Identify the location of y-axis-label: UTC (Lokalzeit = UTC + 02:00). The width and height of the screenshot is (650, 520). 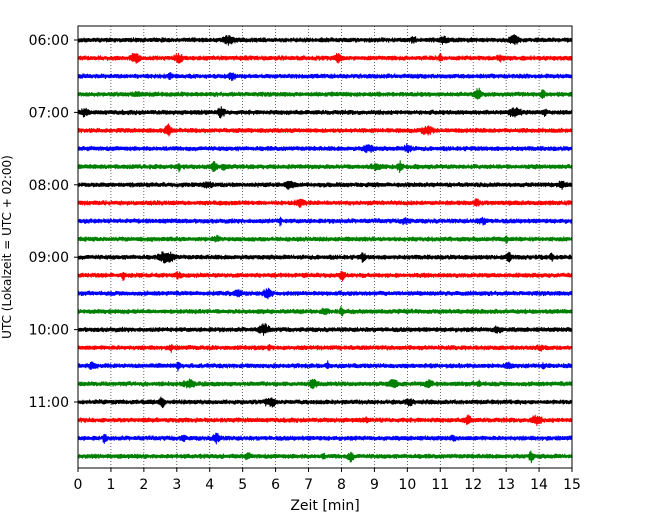
(7, 247).